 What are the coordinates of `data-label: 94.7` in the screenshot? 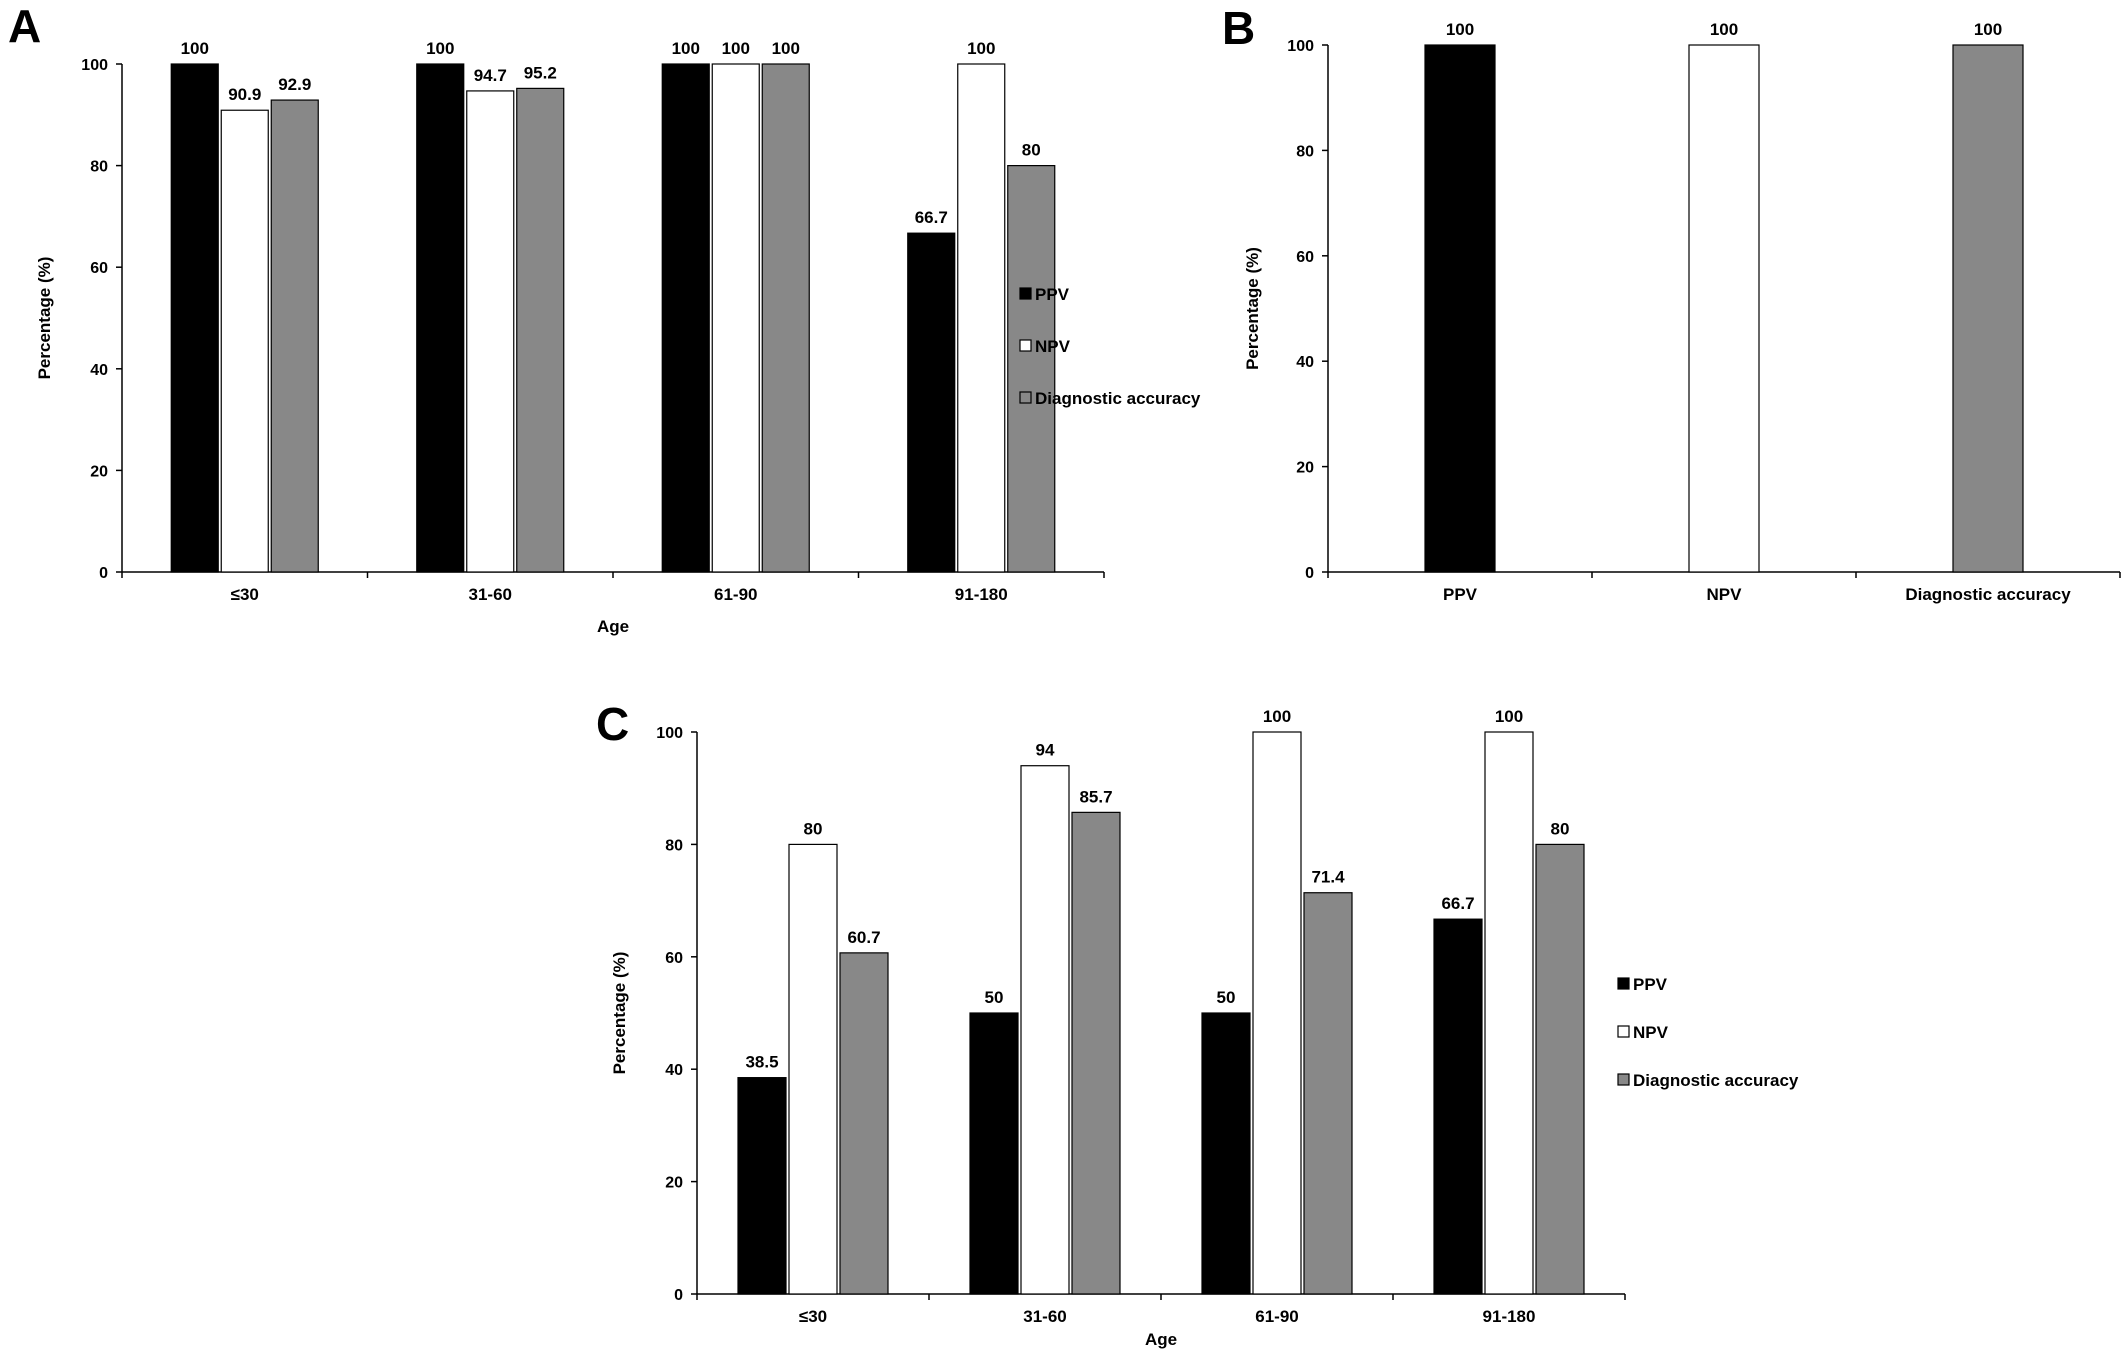 It's located at (490, 75).